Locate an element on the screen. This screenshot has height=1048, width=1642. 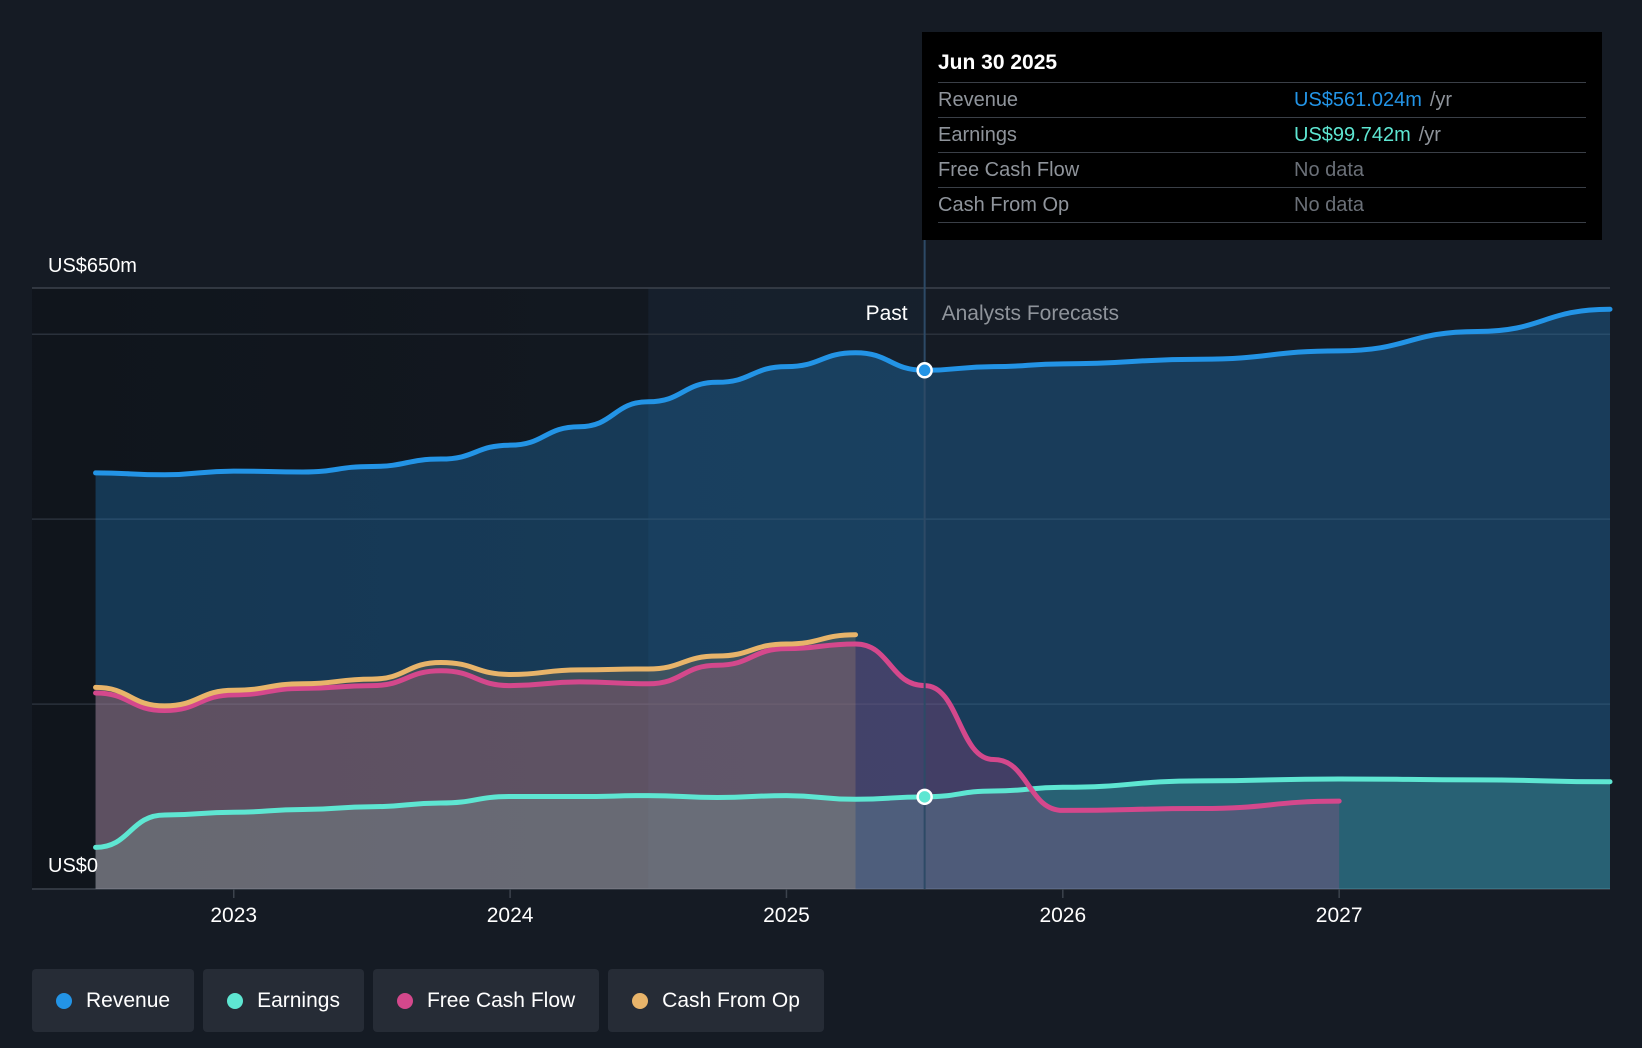
x-tick-label: 2024 is located at coordinates (510, 915).